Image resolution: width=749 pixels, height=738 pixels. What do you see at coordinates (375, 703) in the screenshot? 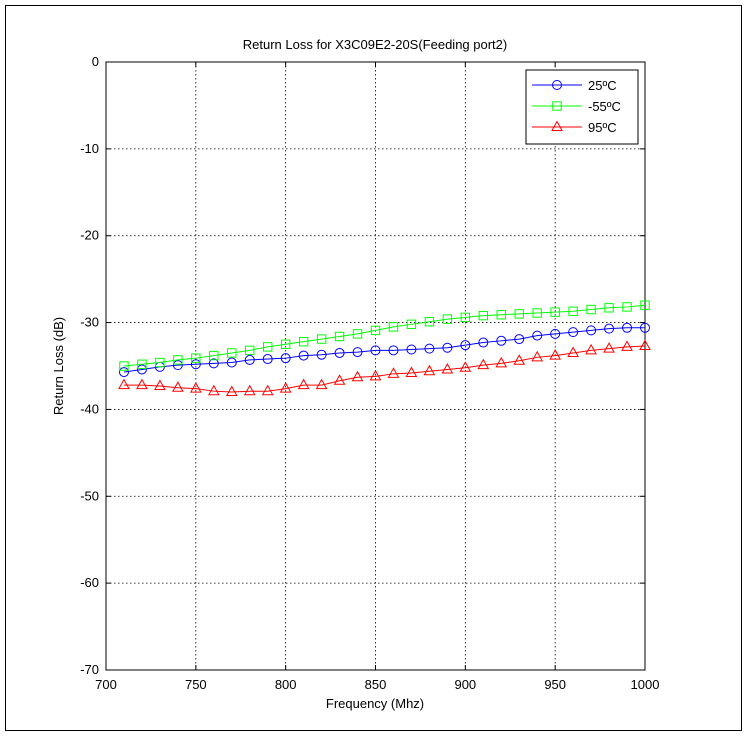
I see `x-axis-label: Frequency (Mhz)` at bounding box center [375, 703].